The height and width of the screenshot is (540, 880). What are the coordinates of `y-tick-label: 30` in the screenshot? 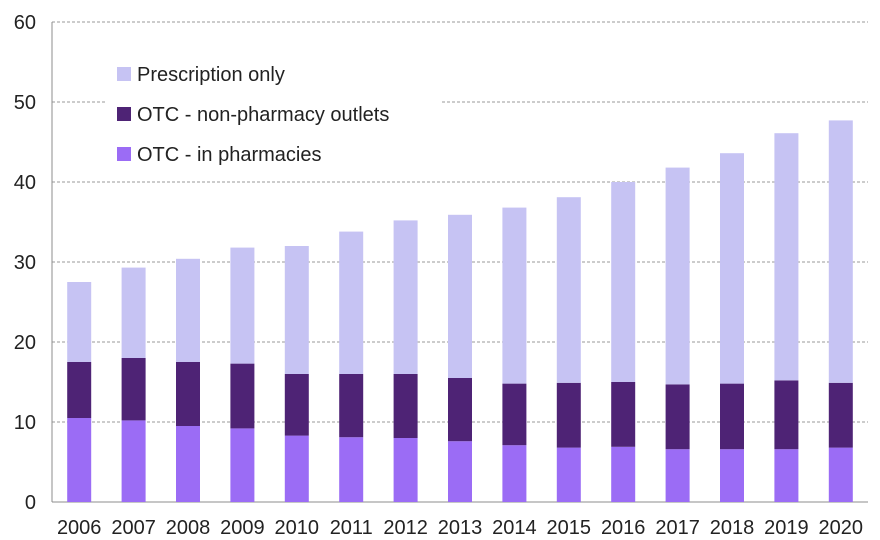 It's located at (25, 263).